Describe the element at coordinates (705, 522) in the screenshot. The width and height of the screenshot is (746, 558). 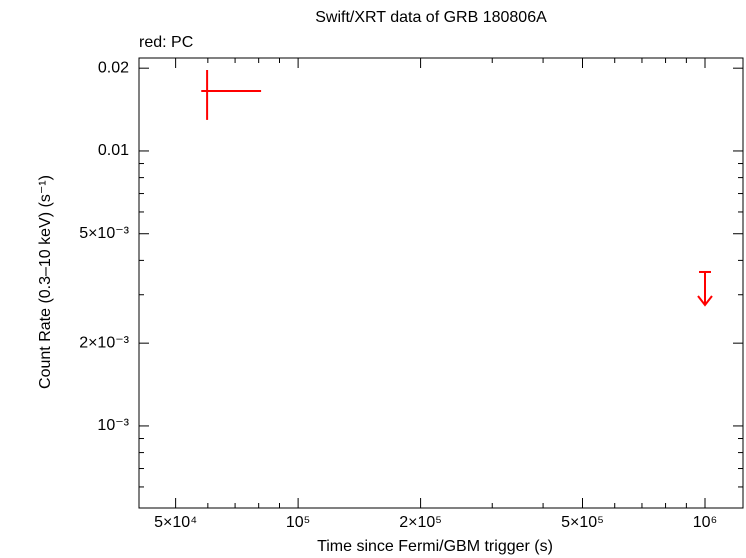
I see `x-tick-label: 10⁶` at that location.